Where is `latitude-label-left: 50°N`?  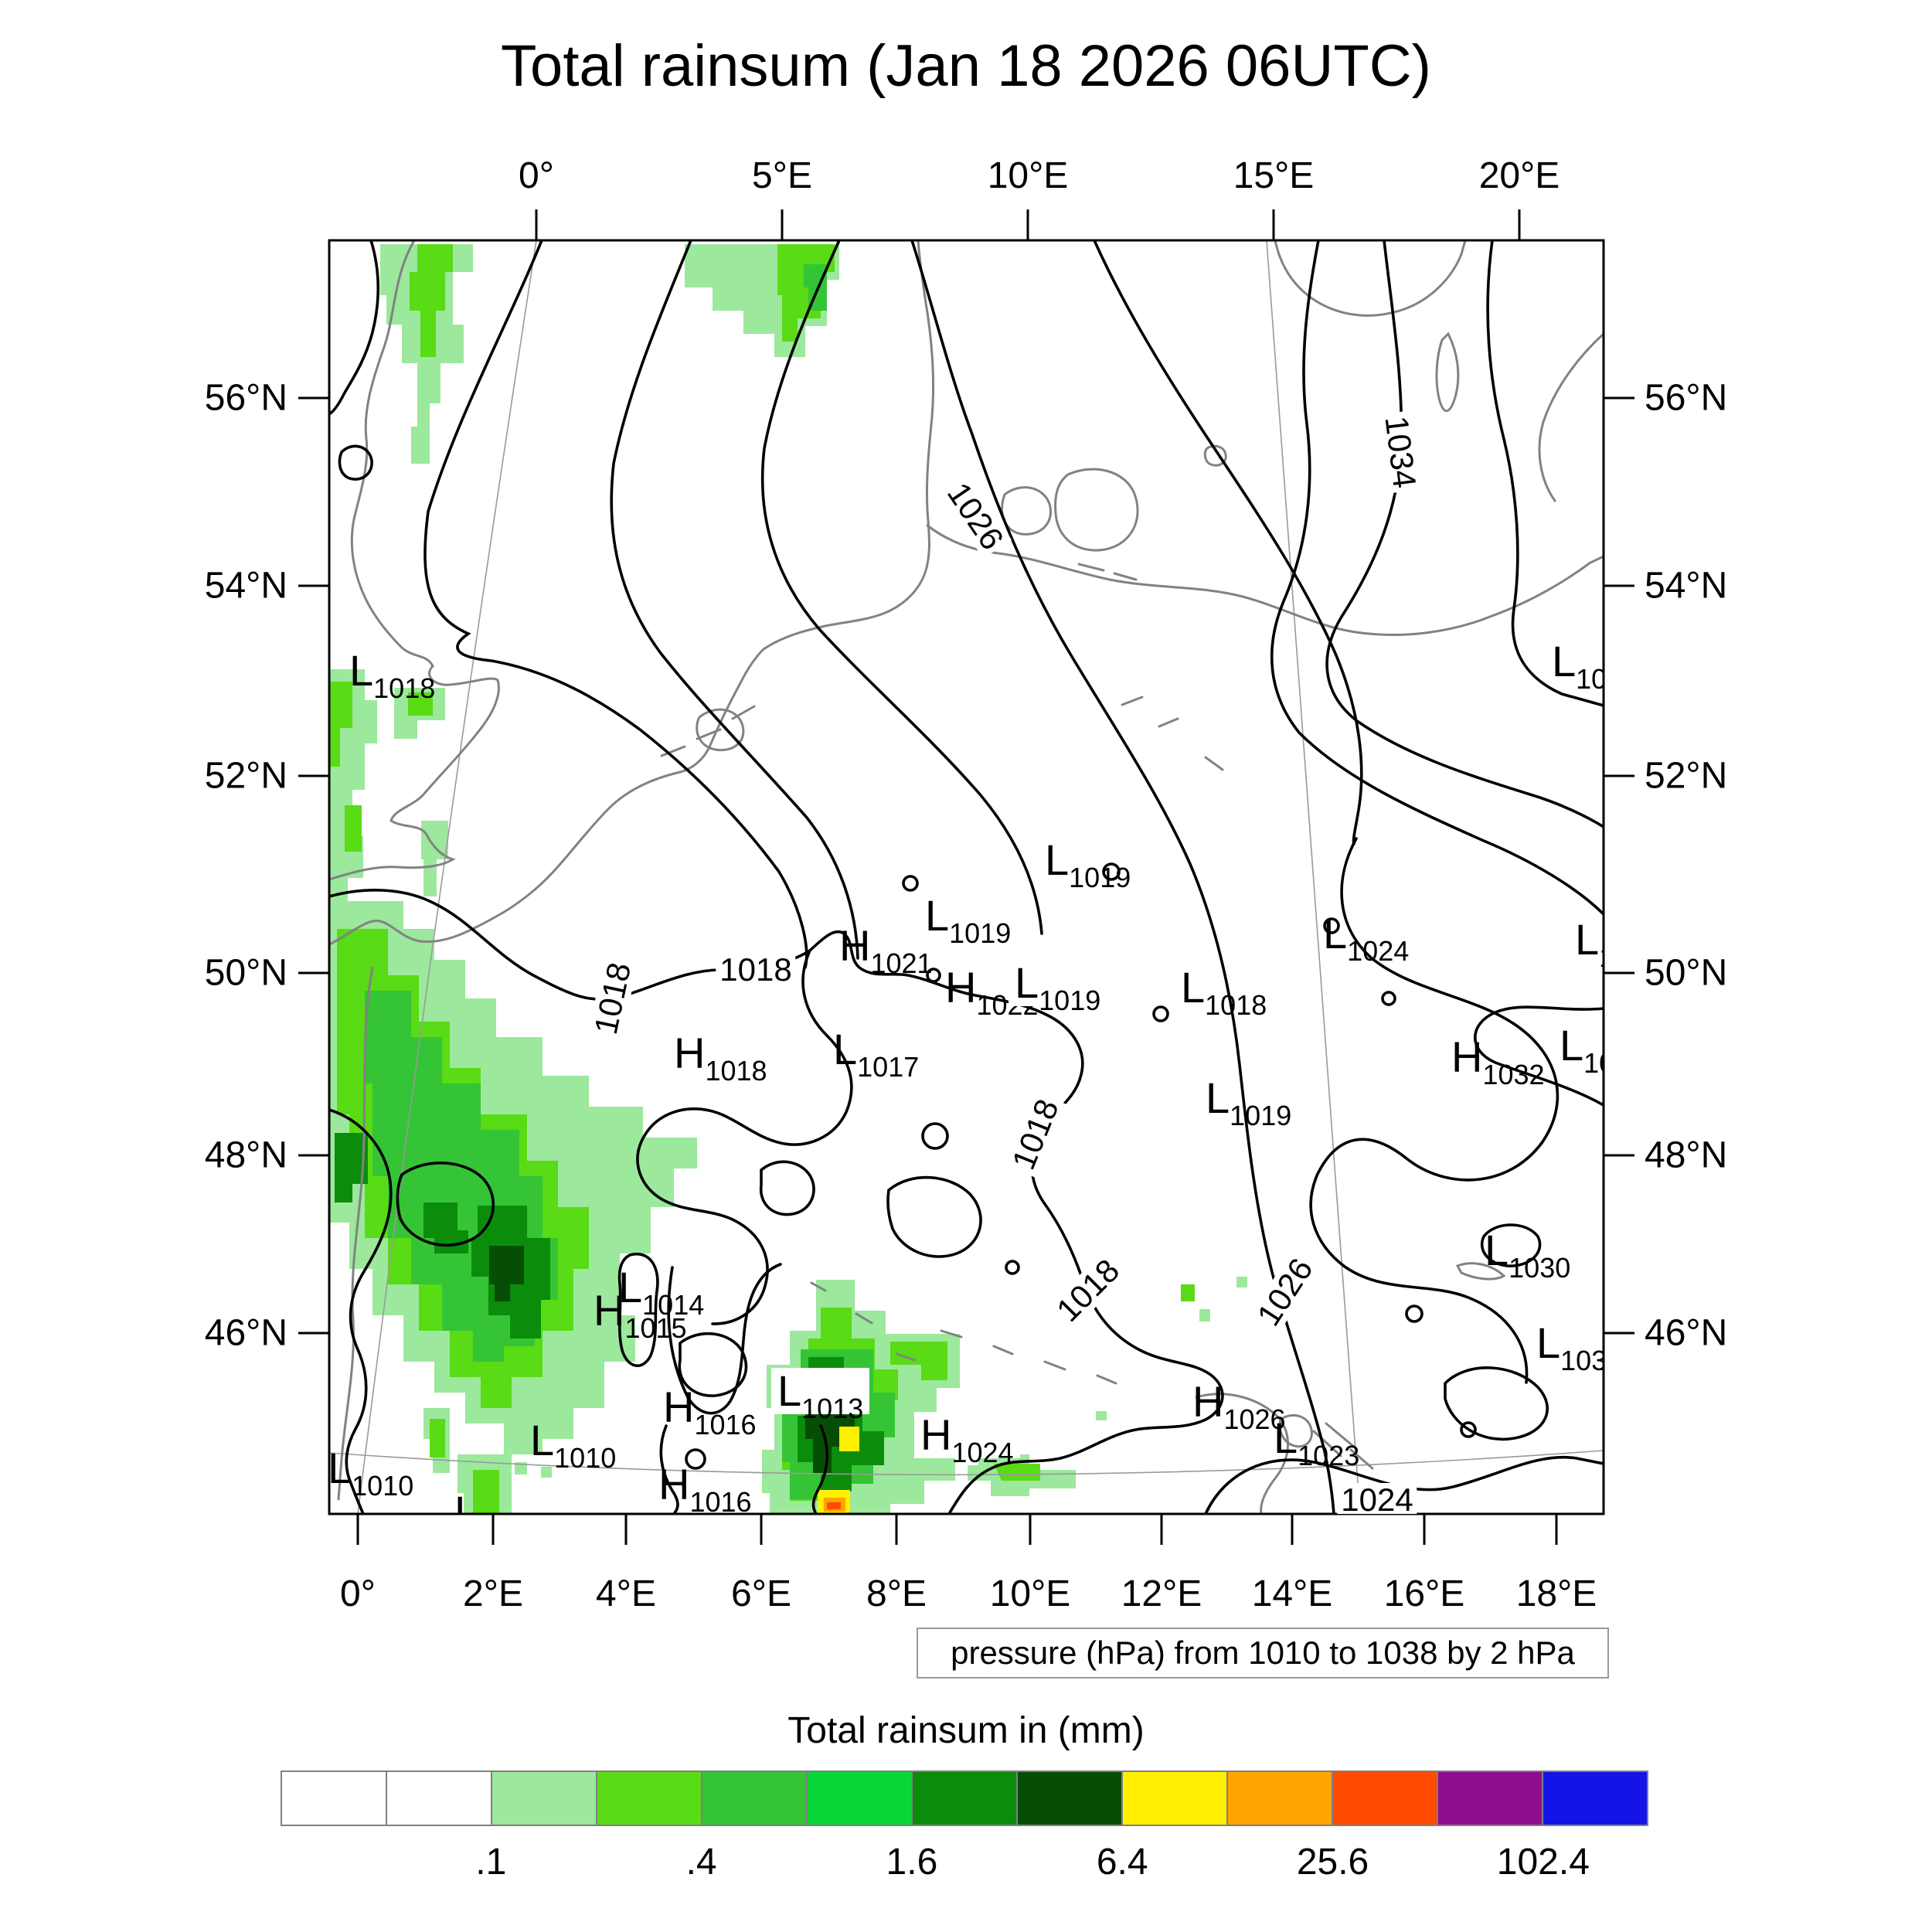 latitude-label-left: 50°N is located at coordinates (246, 973).